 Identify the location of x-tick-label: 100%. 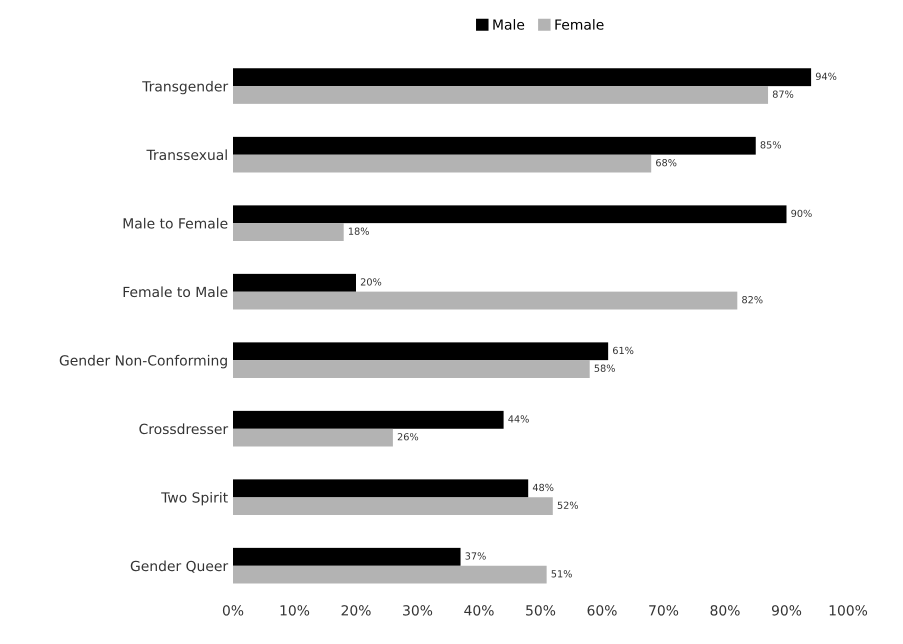
(849, 610).